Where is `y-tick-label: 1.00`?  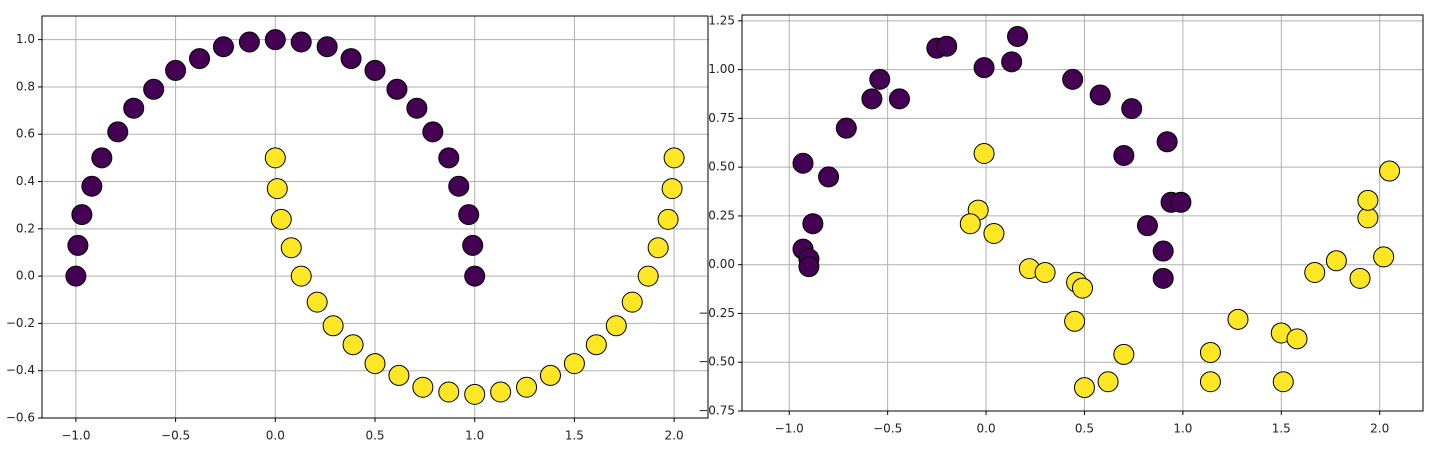
y-tick-label: 1.00 is located at coordinates (721, 69).